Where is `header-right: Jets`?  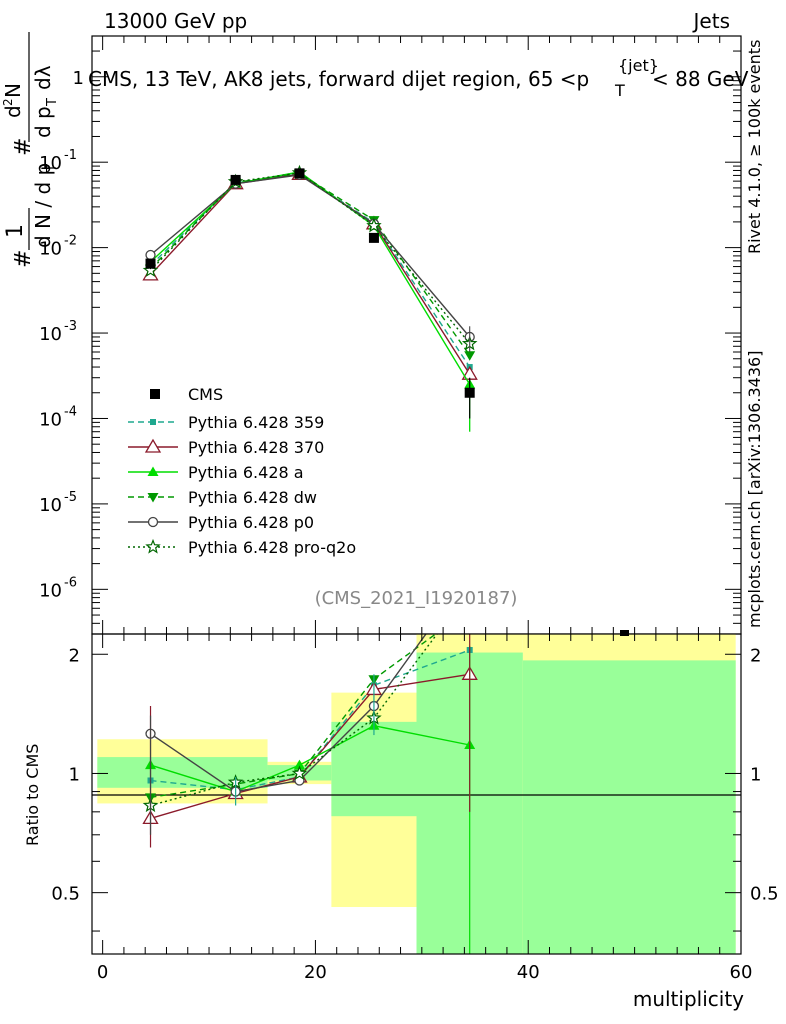
header-right: Jets is located at coordinates (711, 21).